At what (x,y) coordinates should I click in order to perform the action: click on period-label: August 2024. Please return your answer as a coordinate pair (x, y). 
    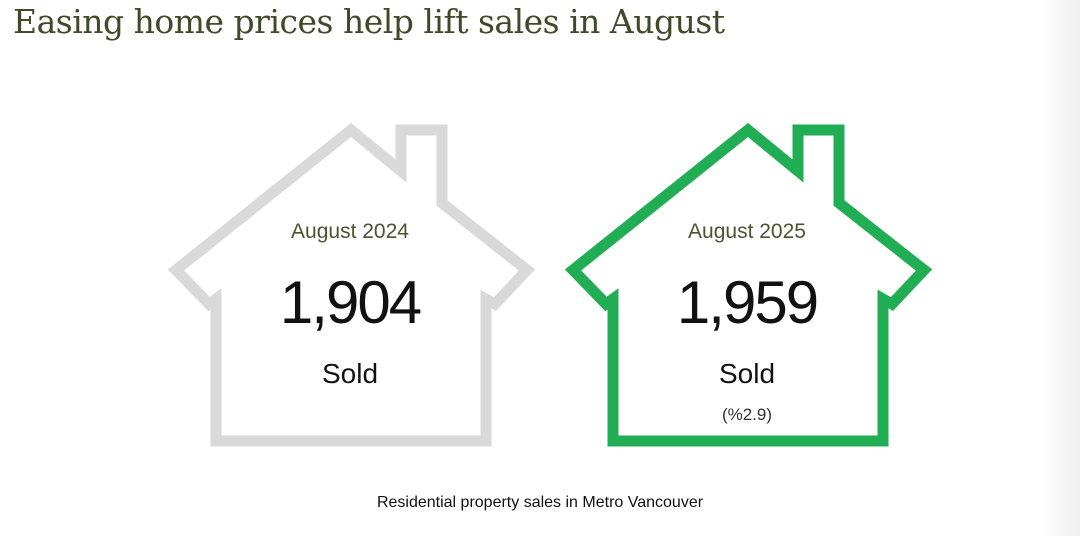
    Looking at the image, I should click on (350, 231).